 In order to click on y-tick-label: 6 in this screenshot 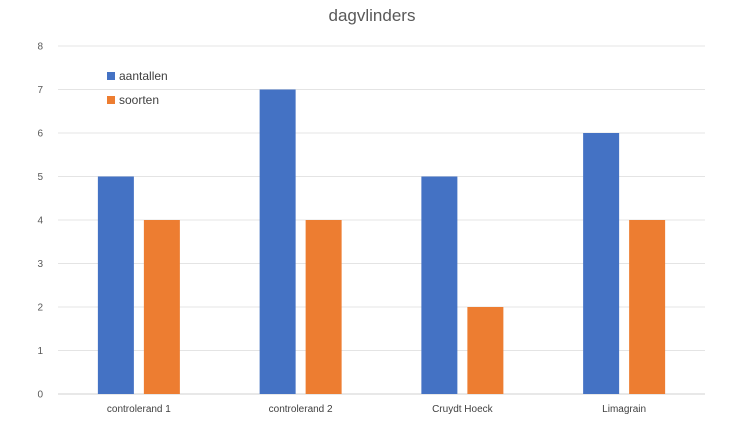, I will do `click(40, 134)`.